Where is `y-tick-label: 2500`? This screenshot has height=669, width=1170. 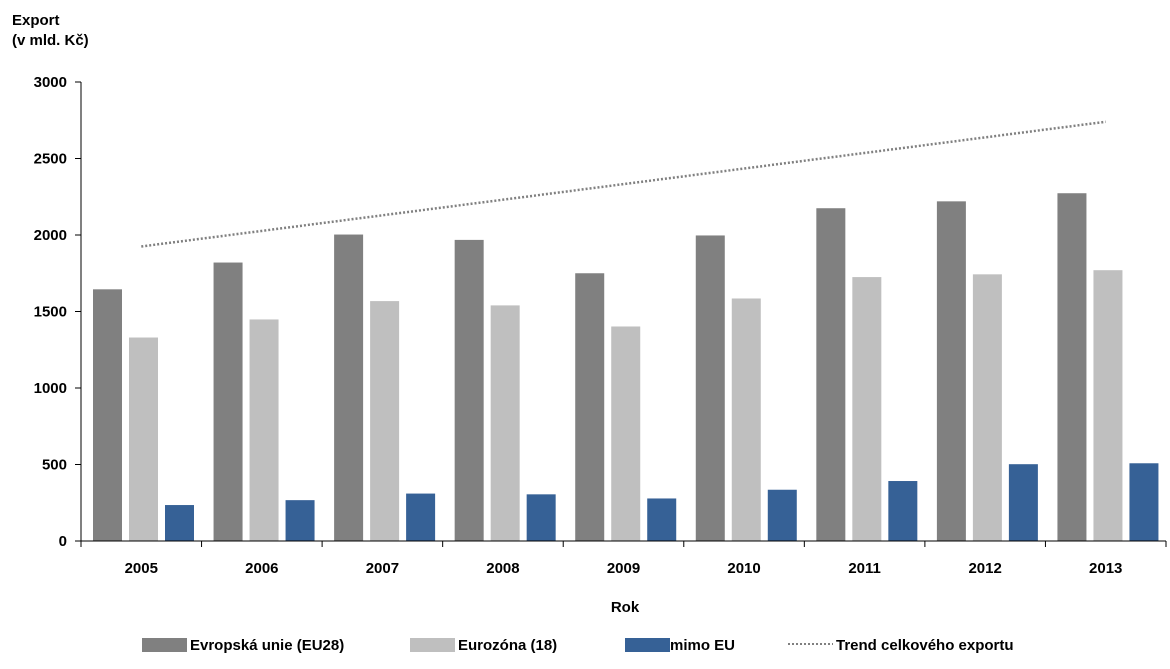 y-tick-label: 2500 is located at coordinates (50, 159).